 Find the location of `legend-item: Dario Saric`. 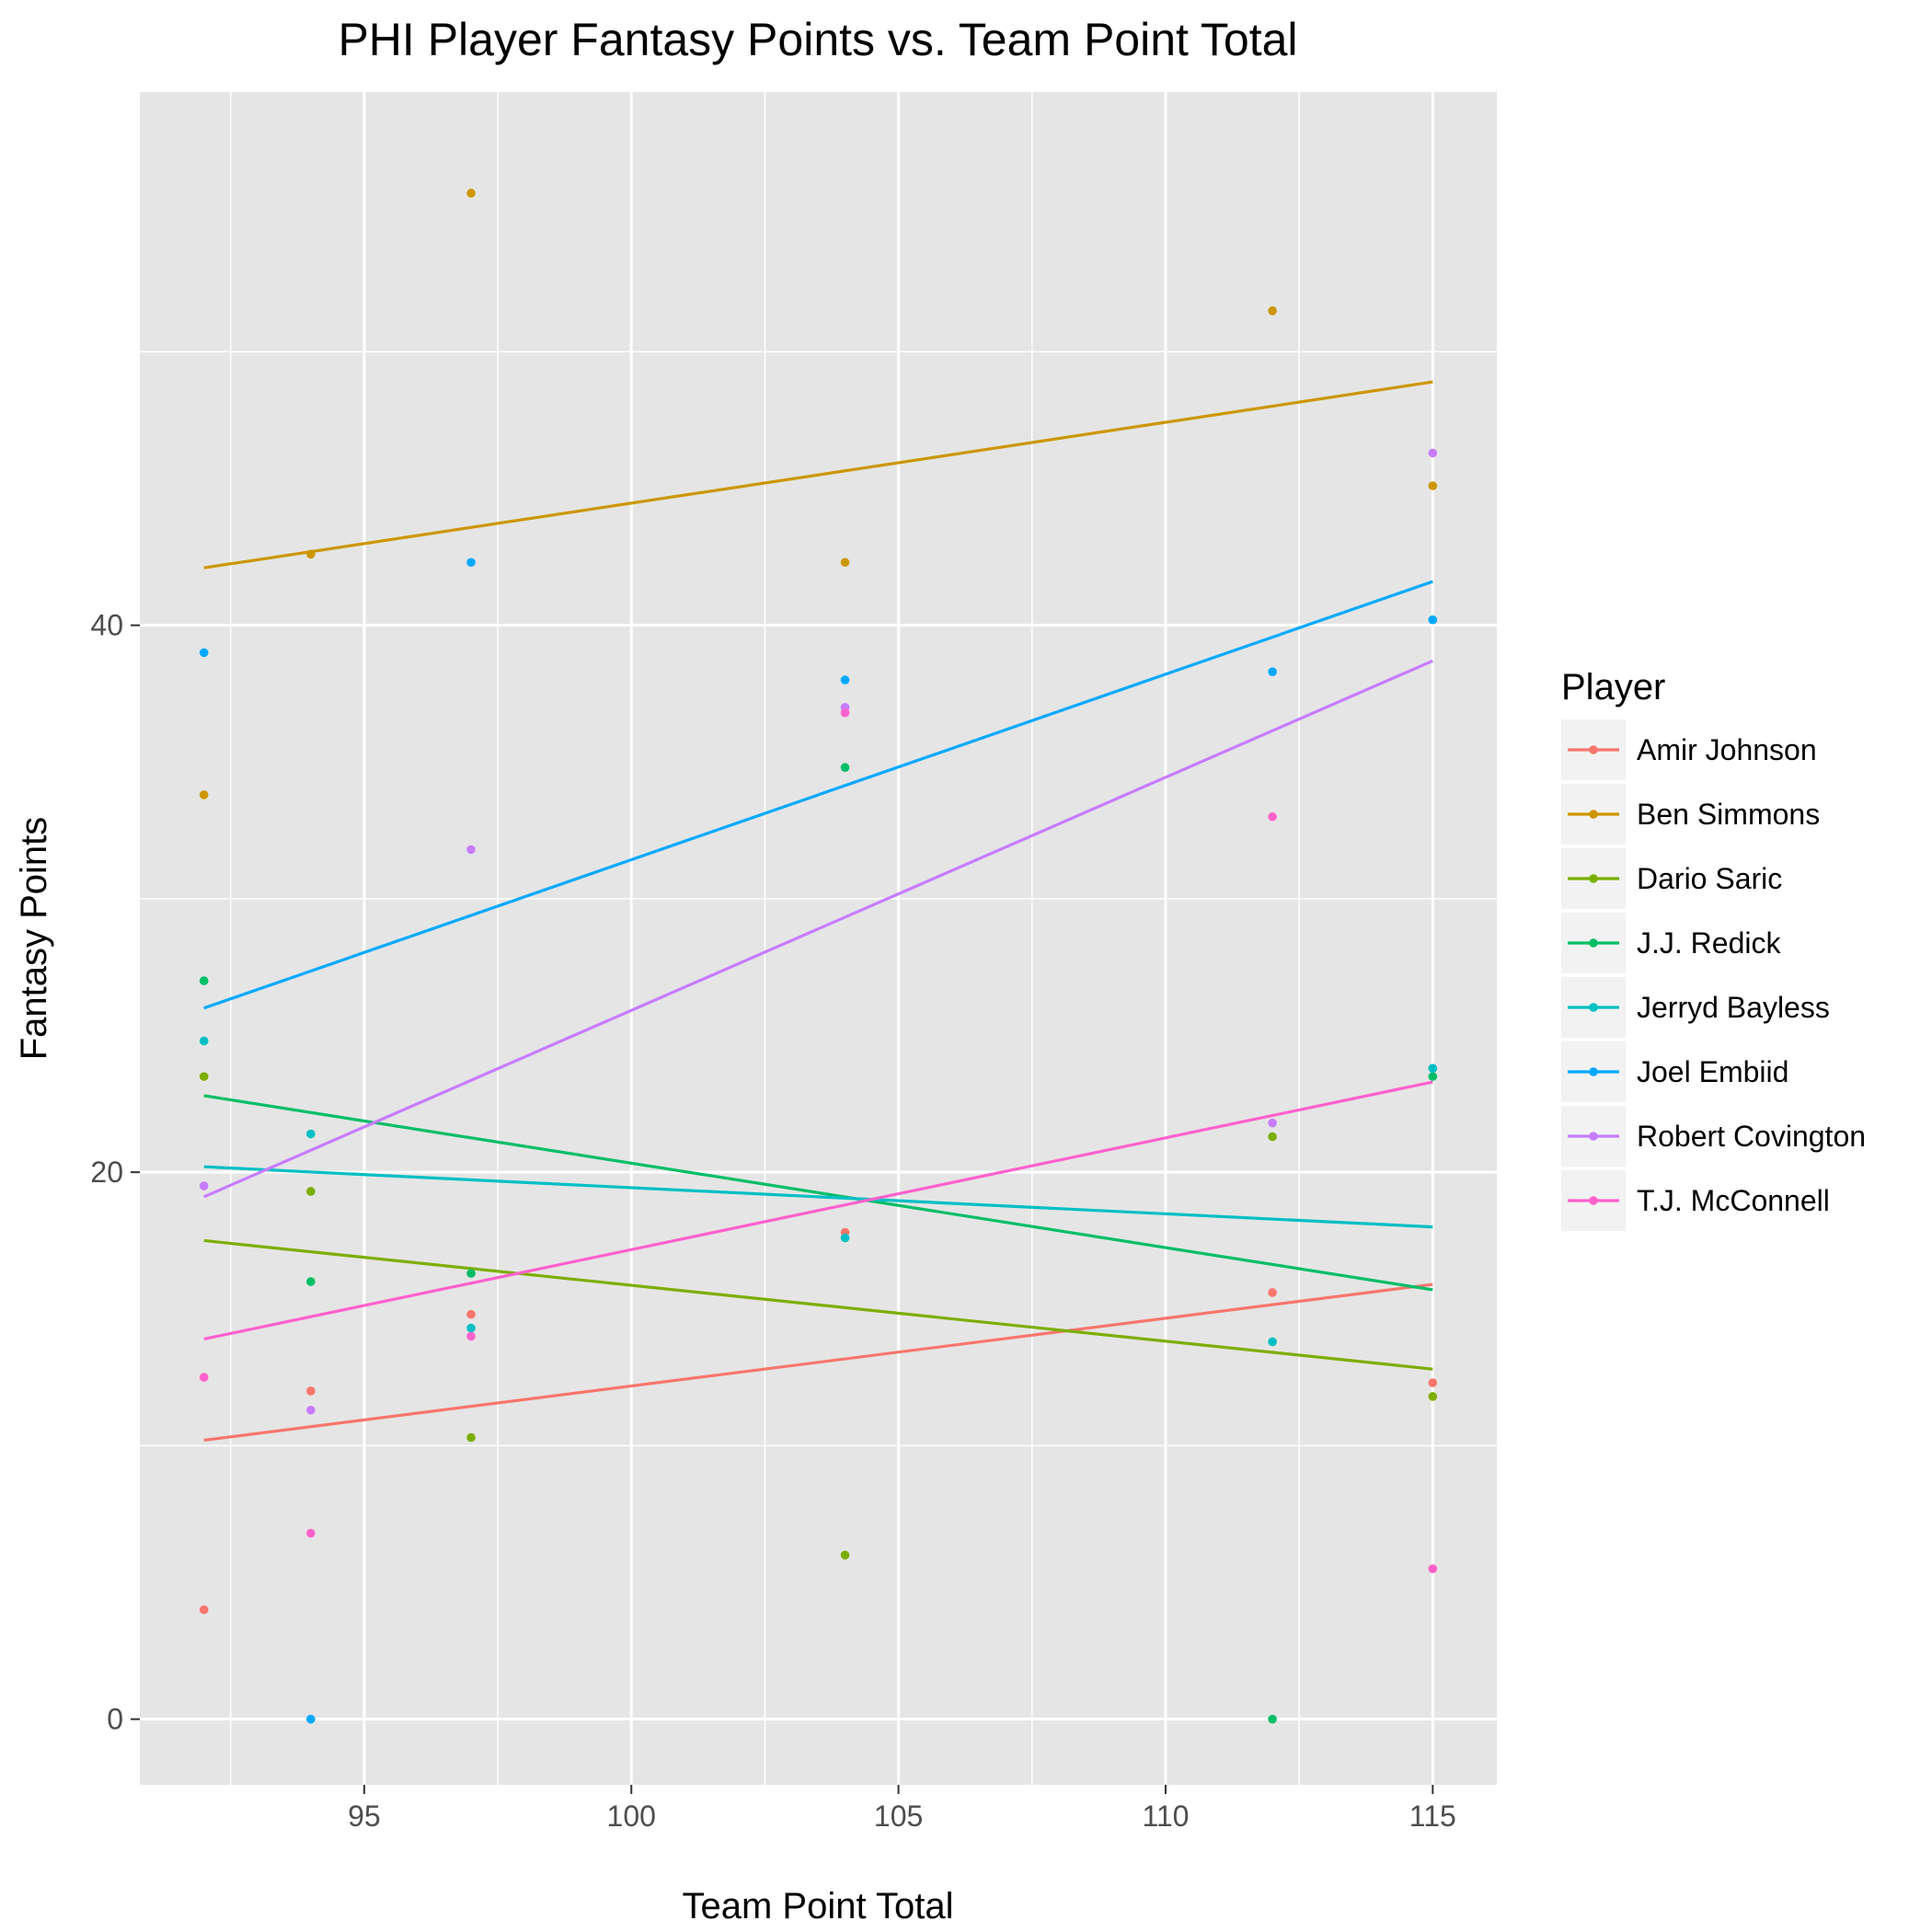

legend-item: Dario Saric is located at coordinates (1671, 878).